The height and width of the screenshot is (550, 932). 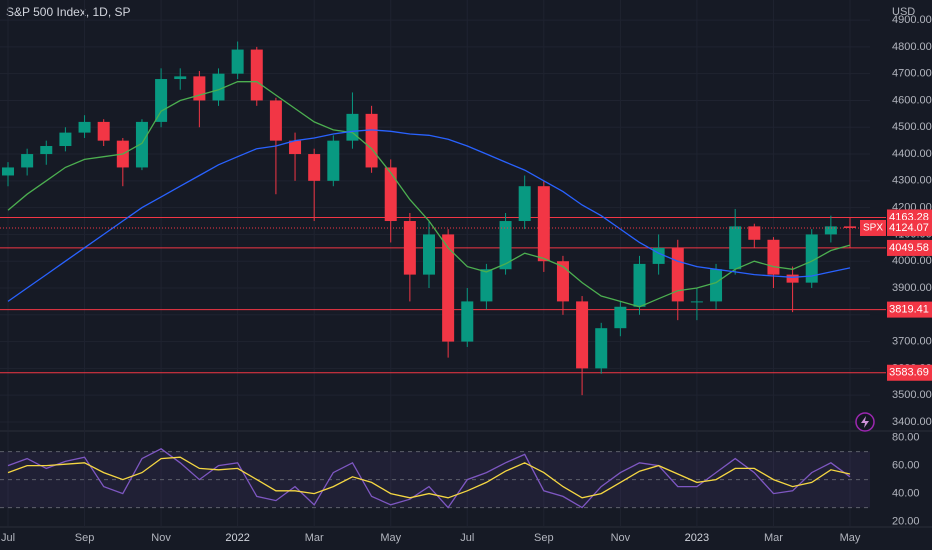 What do you see at coordinates (906, 494) in the screenshot?
I see `rsi-tick-label: 40.00` at bounding box center [906, 494].